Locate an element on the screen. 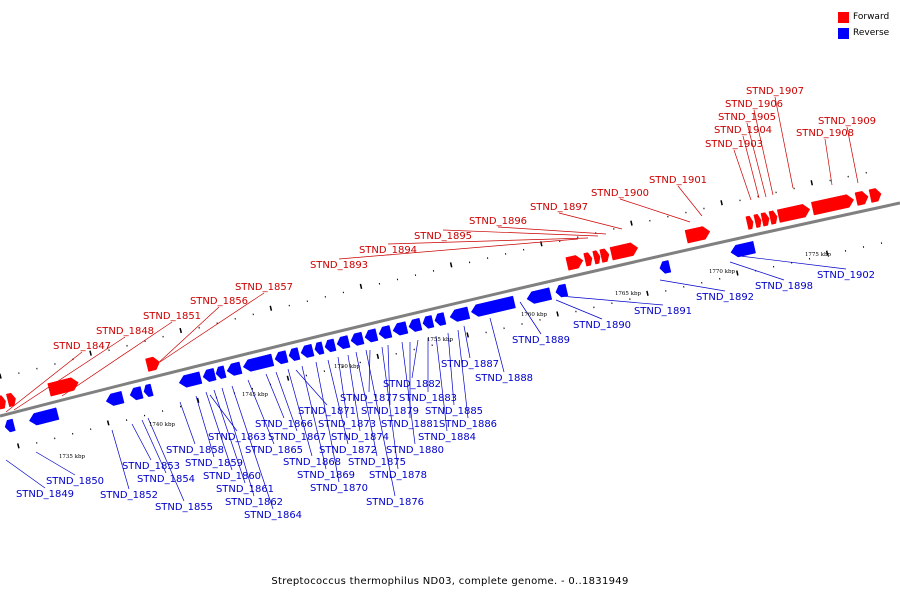 This screenshot has width=900, height=600. gene-label: STND_1902 is located at coordinates (846, 275).